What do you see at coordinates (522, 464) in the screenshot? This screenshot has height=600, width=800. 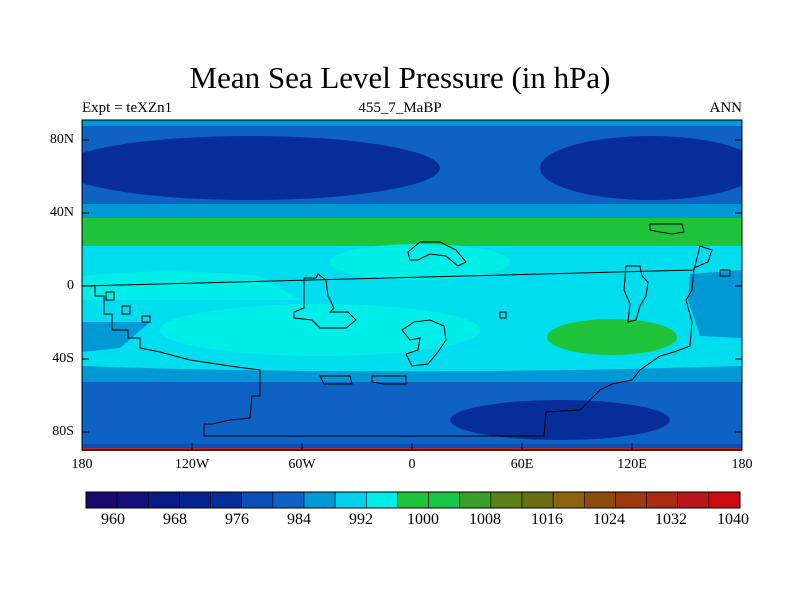 I see `lon-label-60e: 60E` at bounding box center [522, 464].